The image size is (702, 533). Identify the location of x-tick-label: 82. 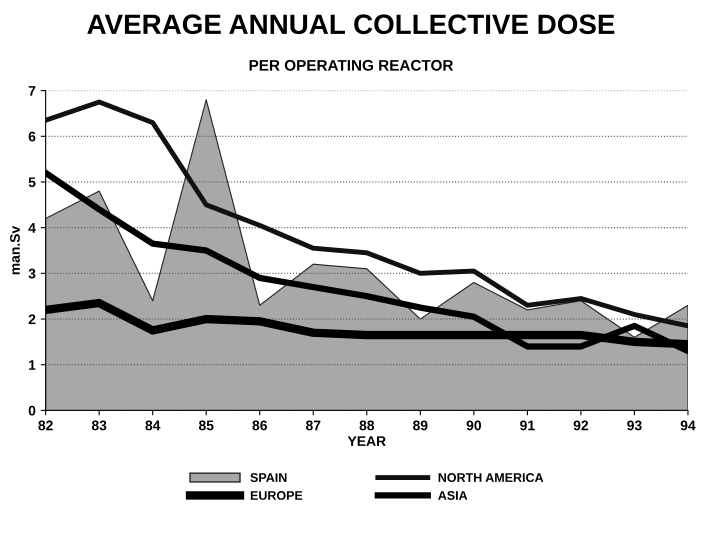
(45, 425).